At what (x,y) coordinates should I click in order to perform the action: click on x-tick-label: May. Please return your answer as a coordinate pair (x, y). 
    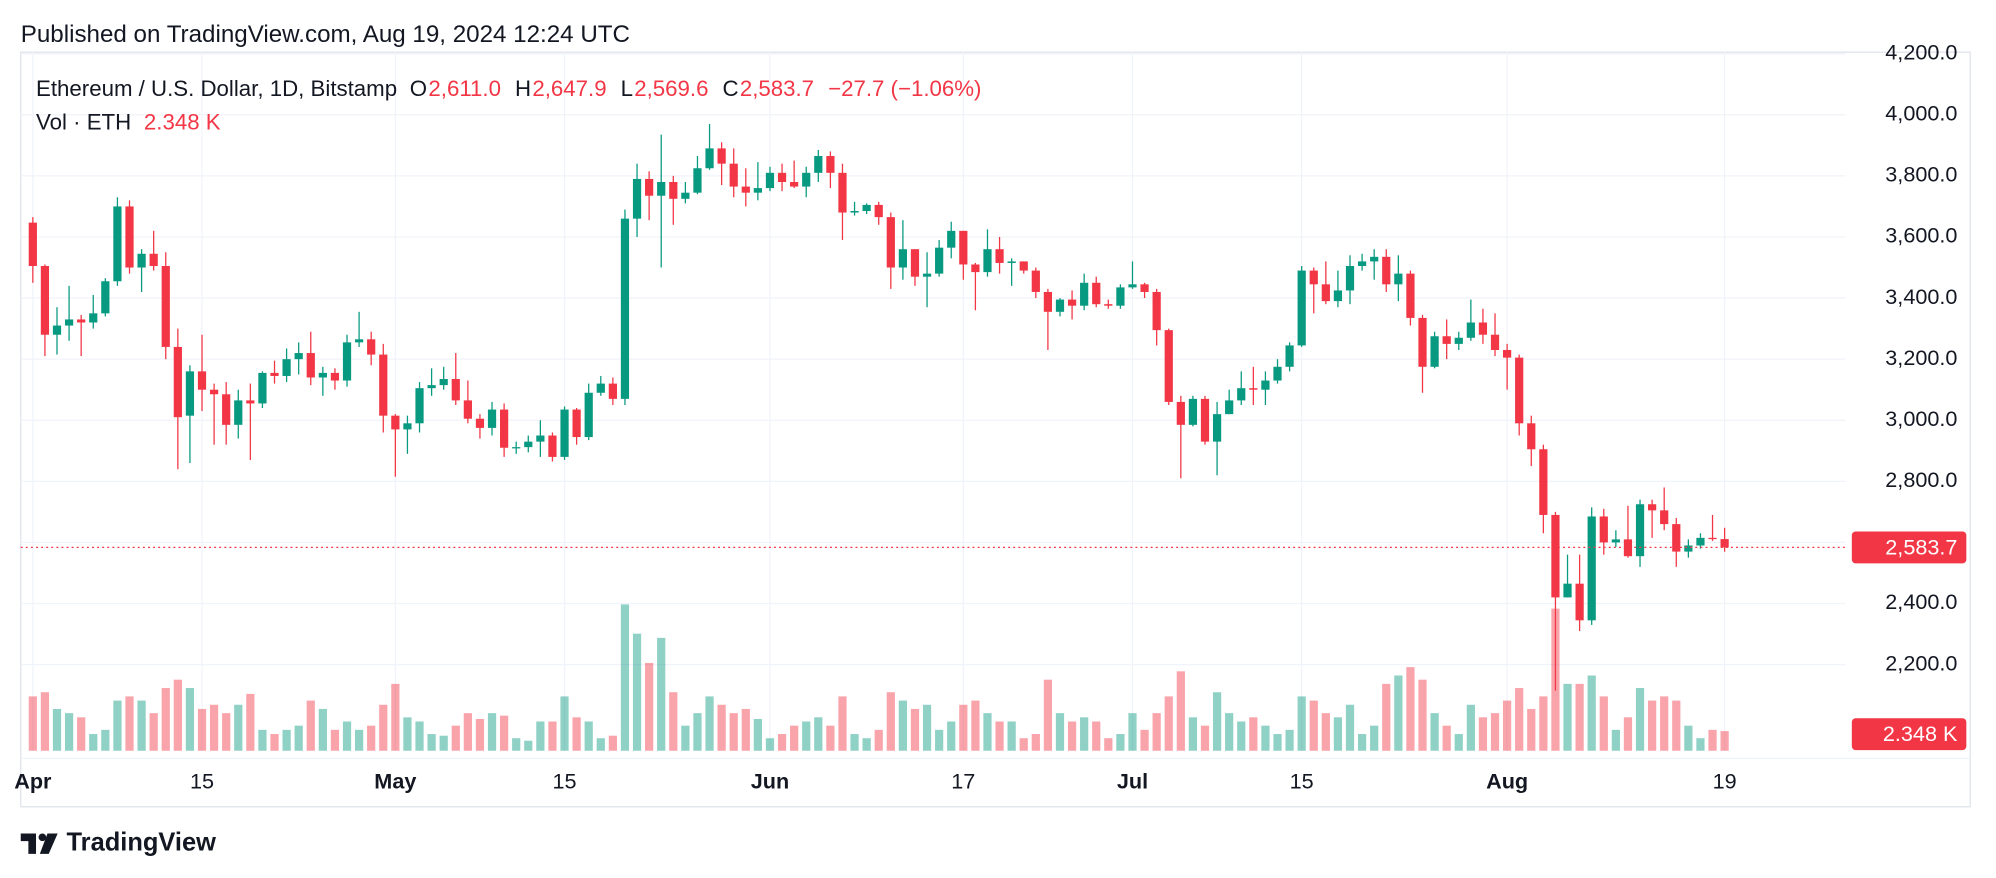
    Looking at the image, I should click on (395, 780).